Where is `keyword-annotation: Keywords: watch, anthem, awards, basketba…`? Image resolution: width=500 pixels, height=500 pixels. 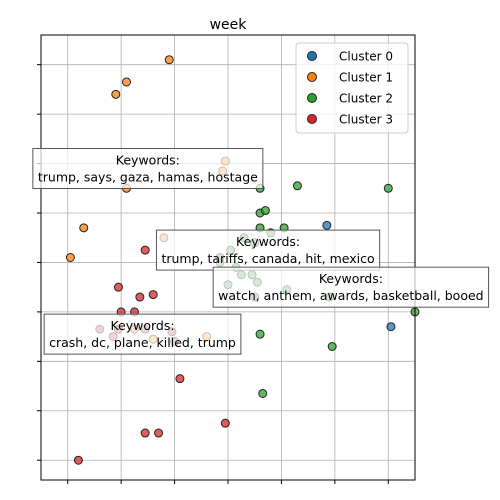 keyword-annotation: Keywords: watch, anthem, awards, basketba… is located at coordinates (351, 287).